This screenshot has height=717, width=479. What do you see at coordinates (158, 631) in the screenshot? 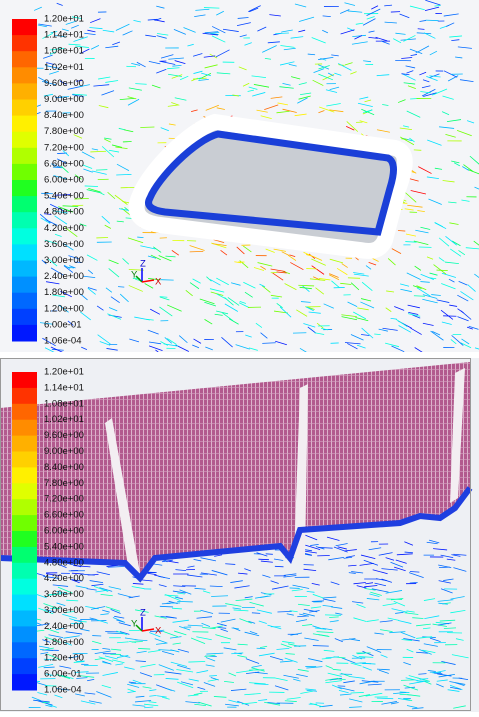
I see `axis-label: X` at bounding box center [158, 631].